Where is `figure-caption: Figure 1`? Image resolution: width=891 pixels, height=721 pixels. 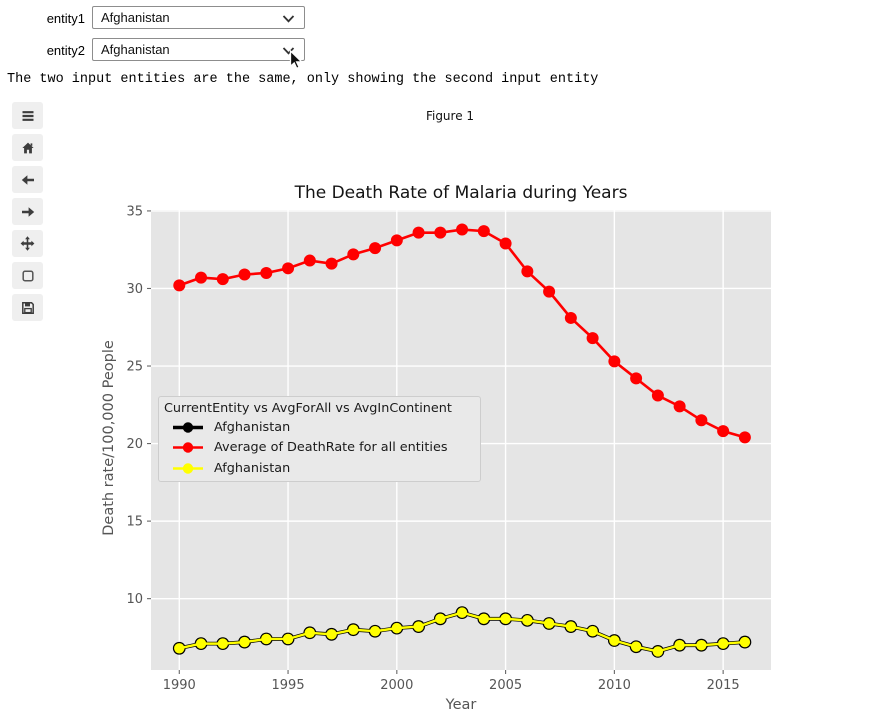
figure-caption: Figure 1 is located at coordinates (450, 116).